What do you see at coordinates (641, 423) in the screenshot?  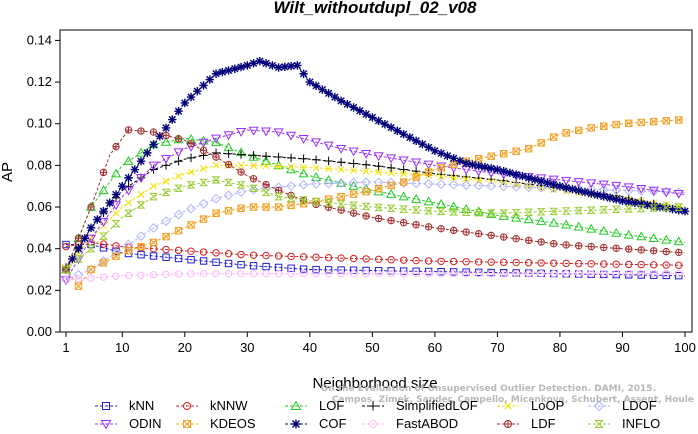 I see `legend-label: INFLO` at bounding box center [641, 423].